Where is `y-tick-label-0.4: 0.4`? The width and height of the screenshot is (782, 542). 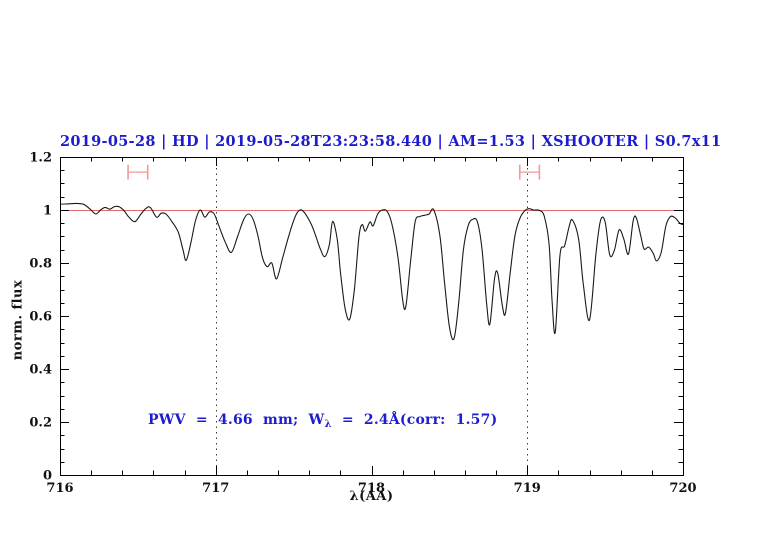
y-tick-label-0.4: 0.4 is located at coordinates (40, 370).